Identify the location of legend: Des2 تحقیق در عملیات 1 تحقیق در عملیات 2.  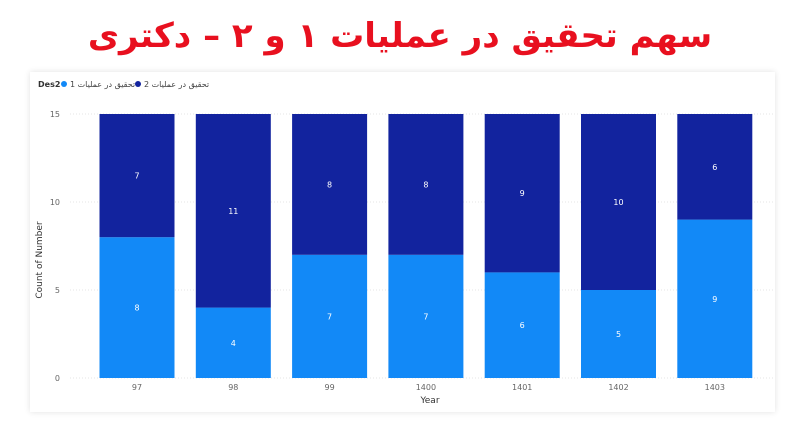
(123, 84).